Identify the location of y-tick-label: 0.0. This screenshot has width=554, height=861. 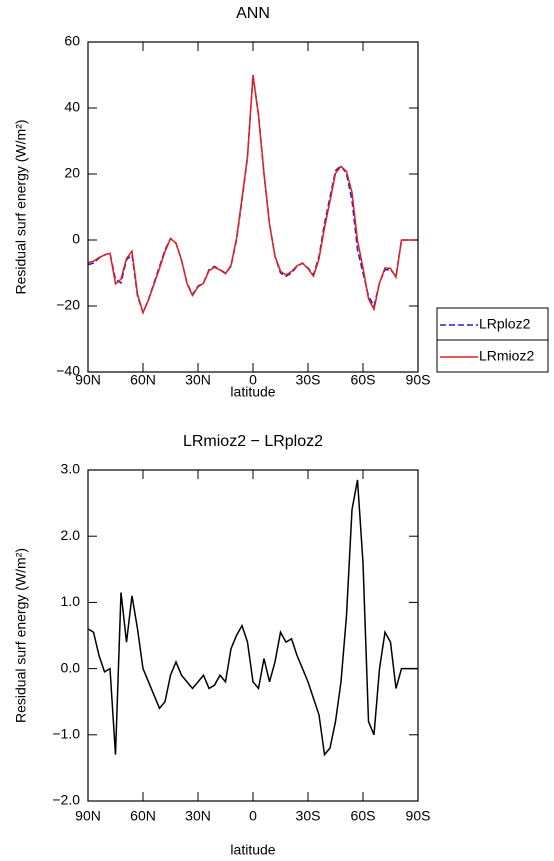
(71, 667).